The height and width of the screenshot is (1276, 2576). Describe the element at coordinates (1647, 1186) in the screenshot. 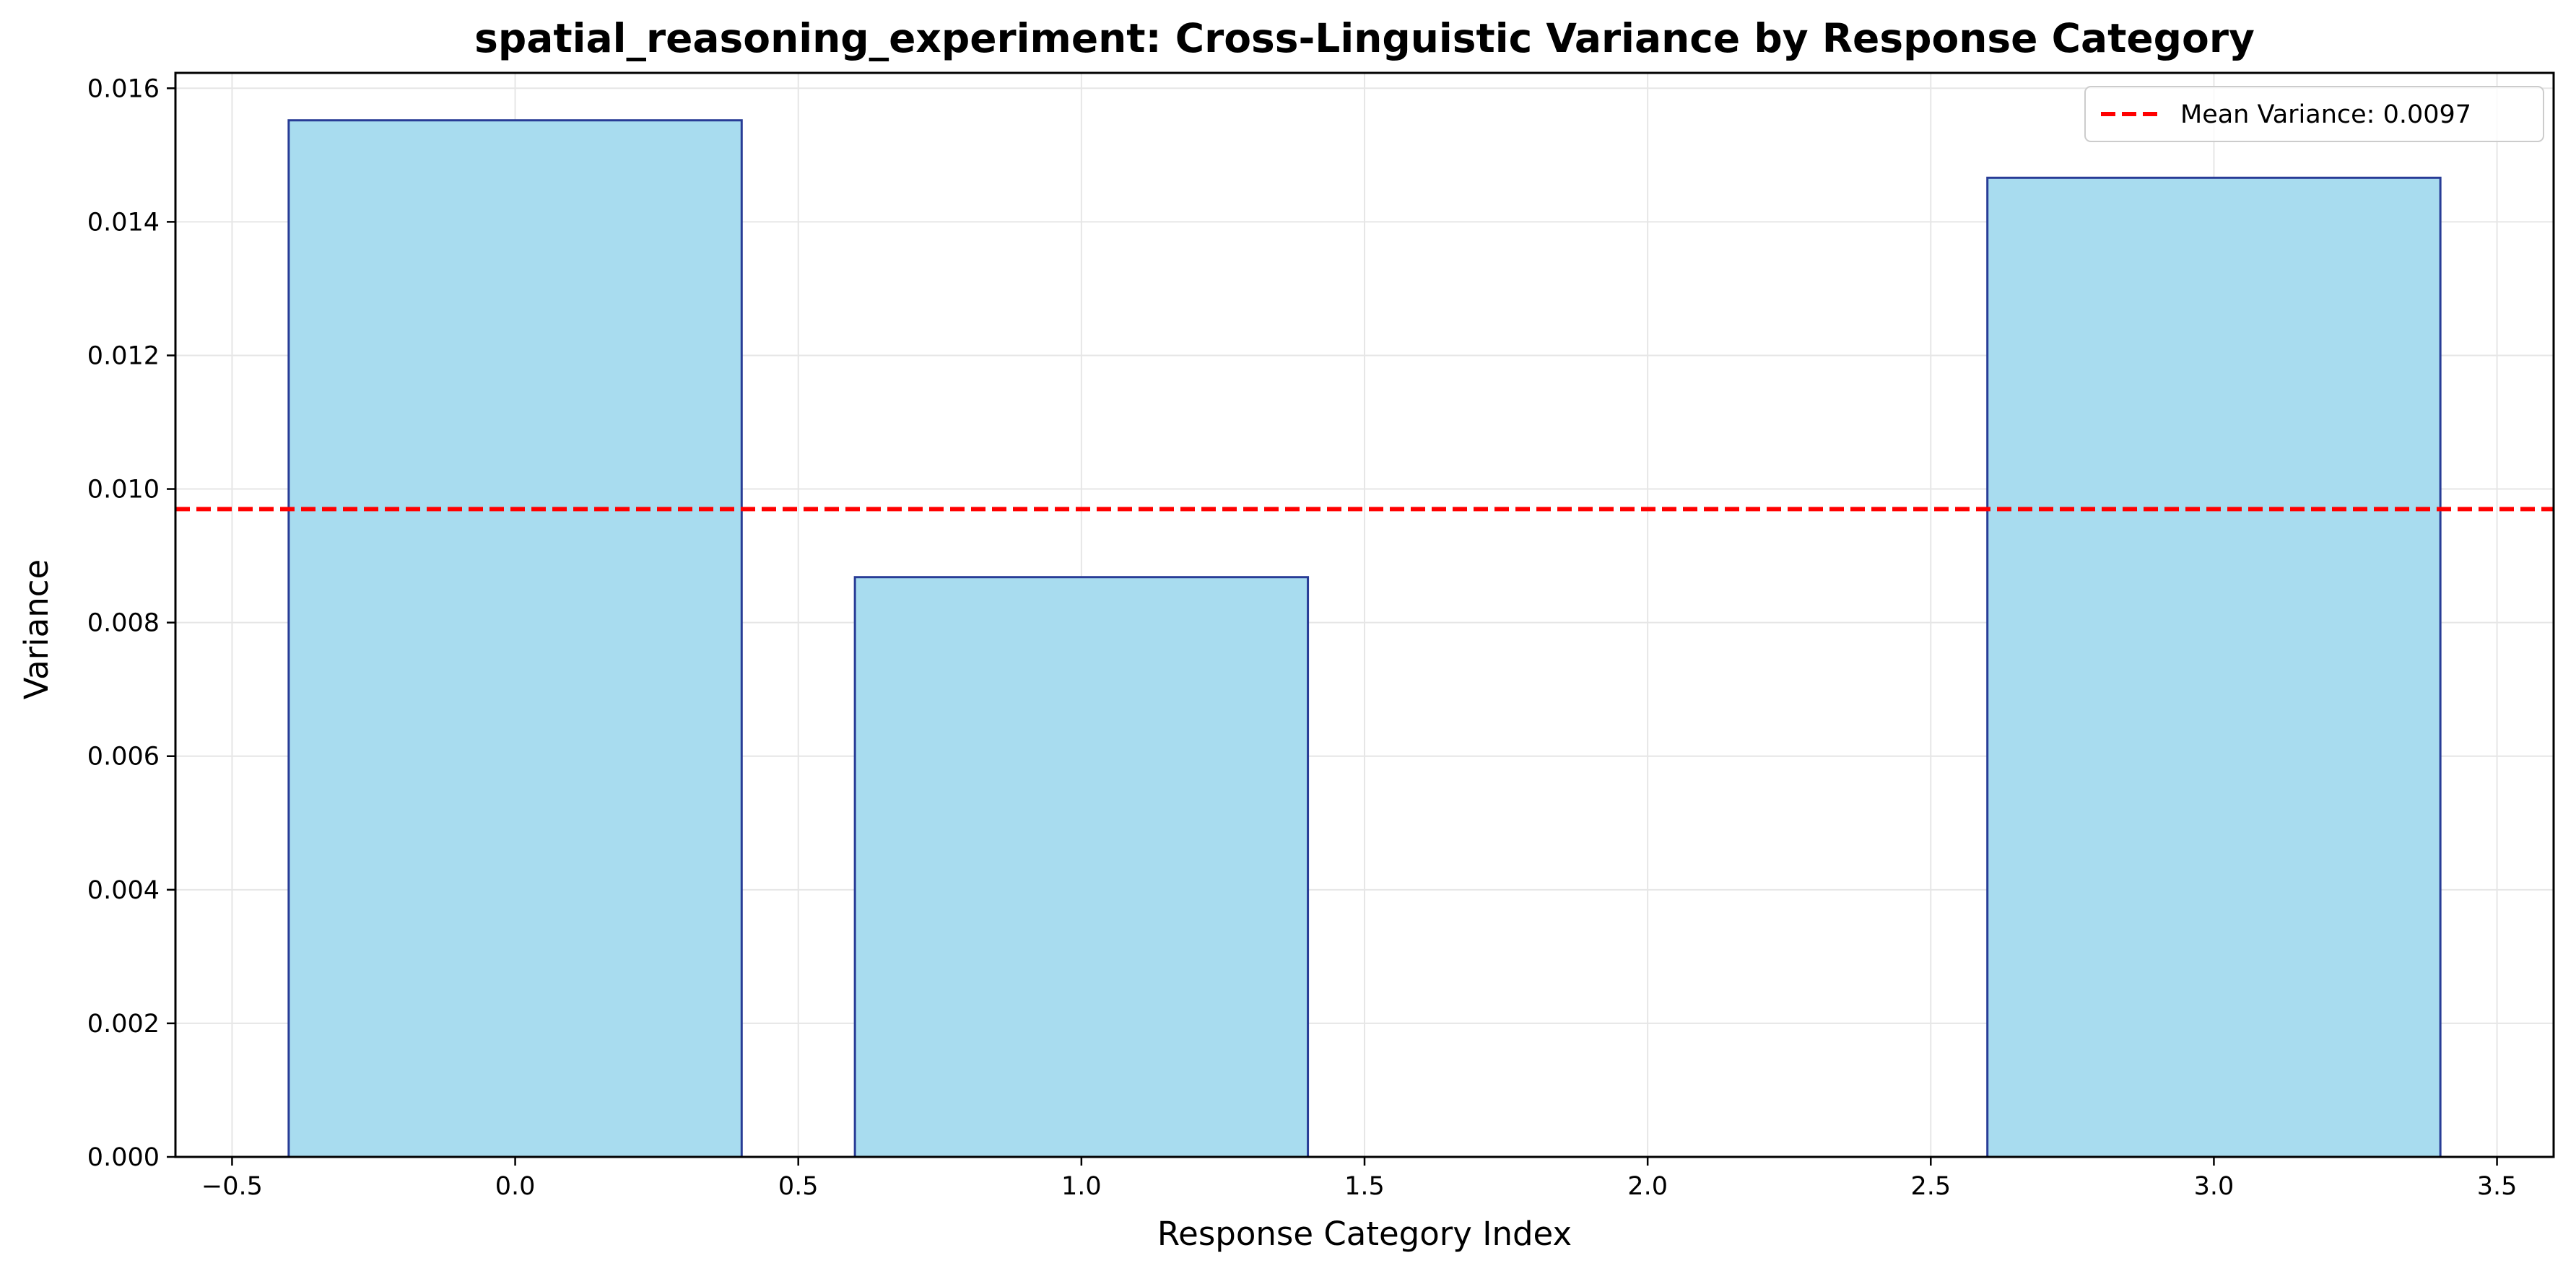

I see `x-tick-label: 2.0` at that location.